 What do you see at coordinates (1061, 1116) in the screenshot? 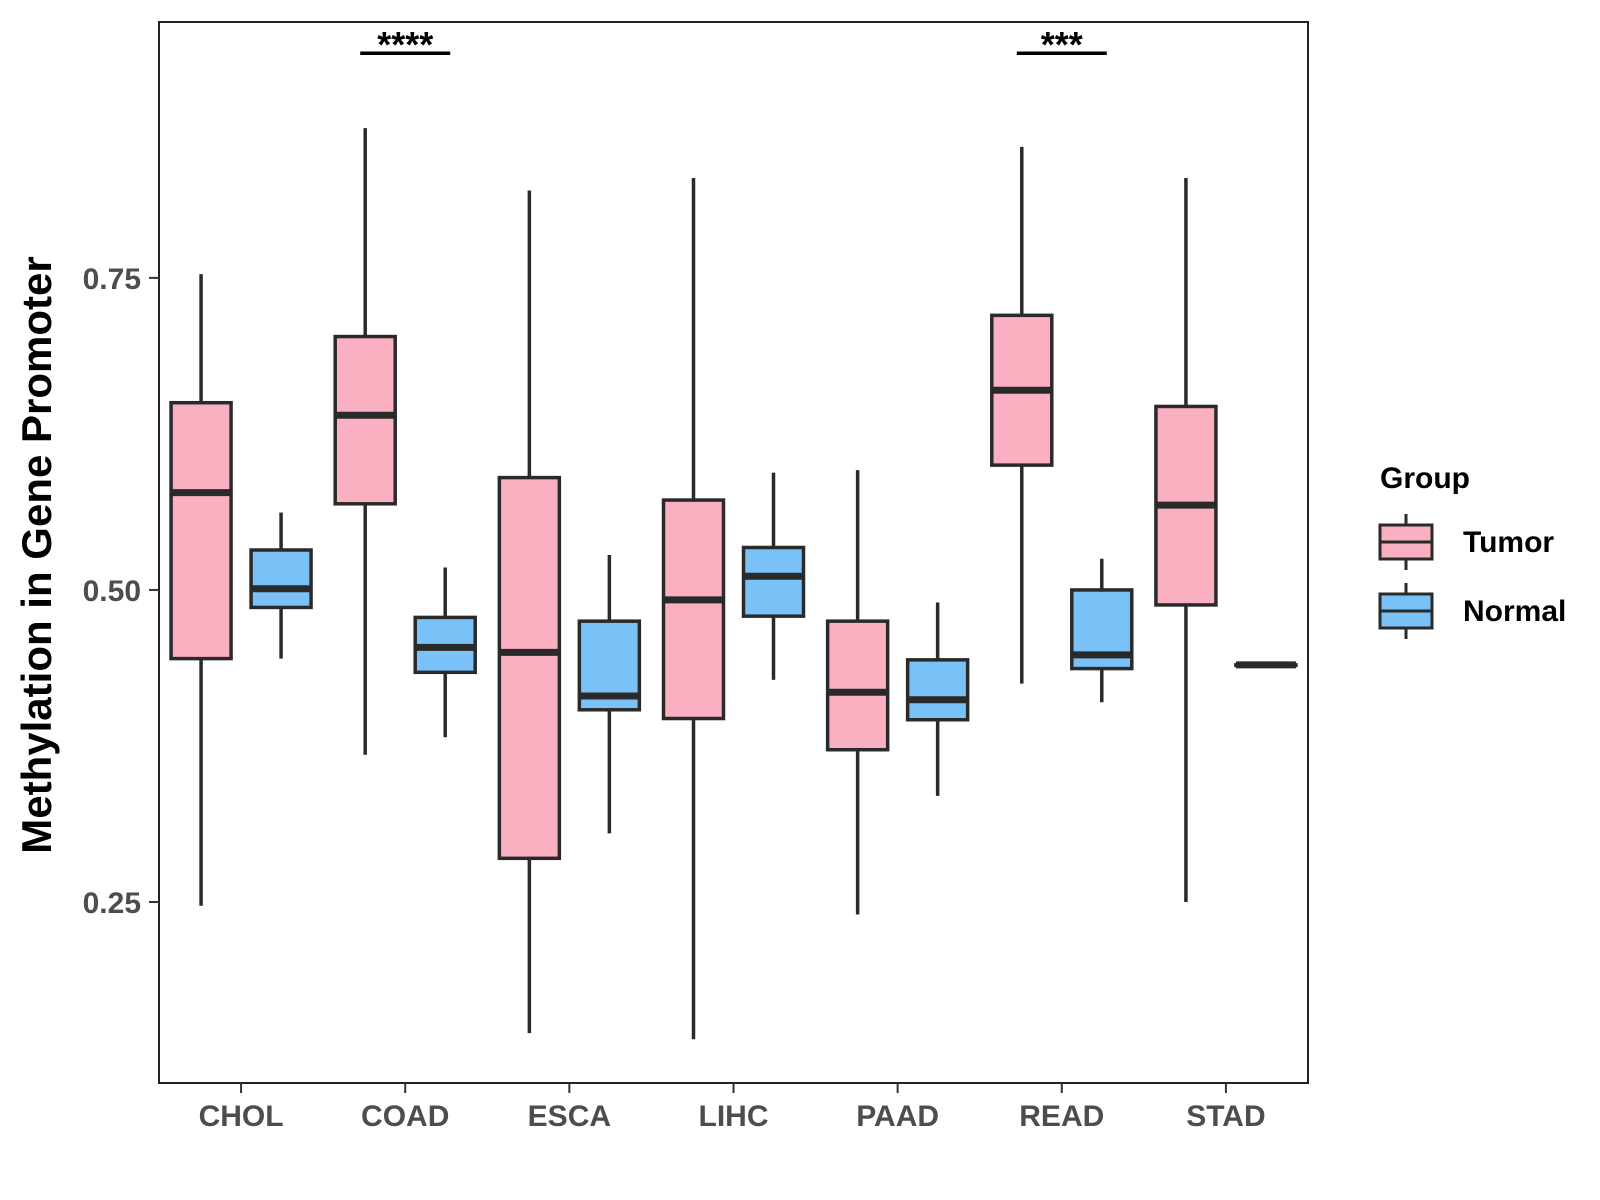
I see `x-tick-label: READ` at bounding box center [1061, 1116].